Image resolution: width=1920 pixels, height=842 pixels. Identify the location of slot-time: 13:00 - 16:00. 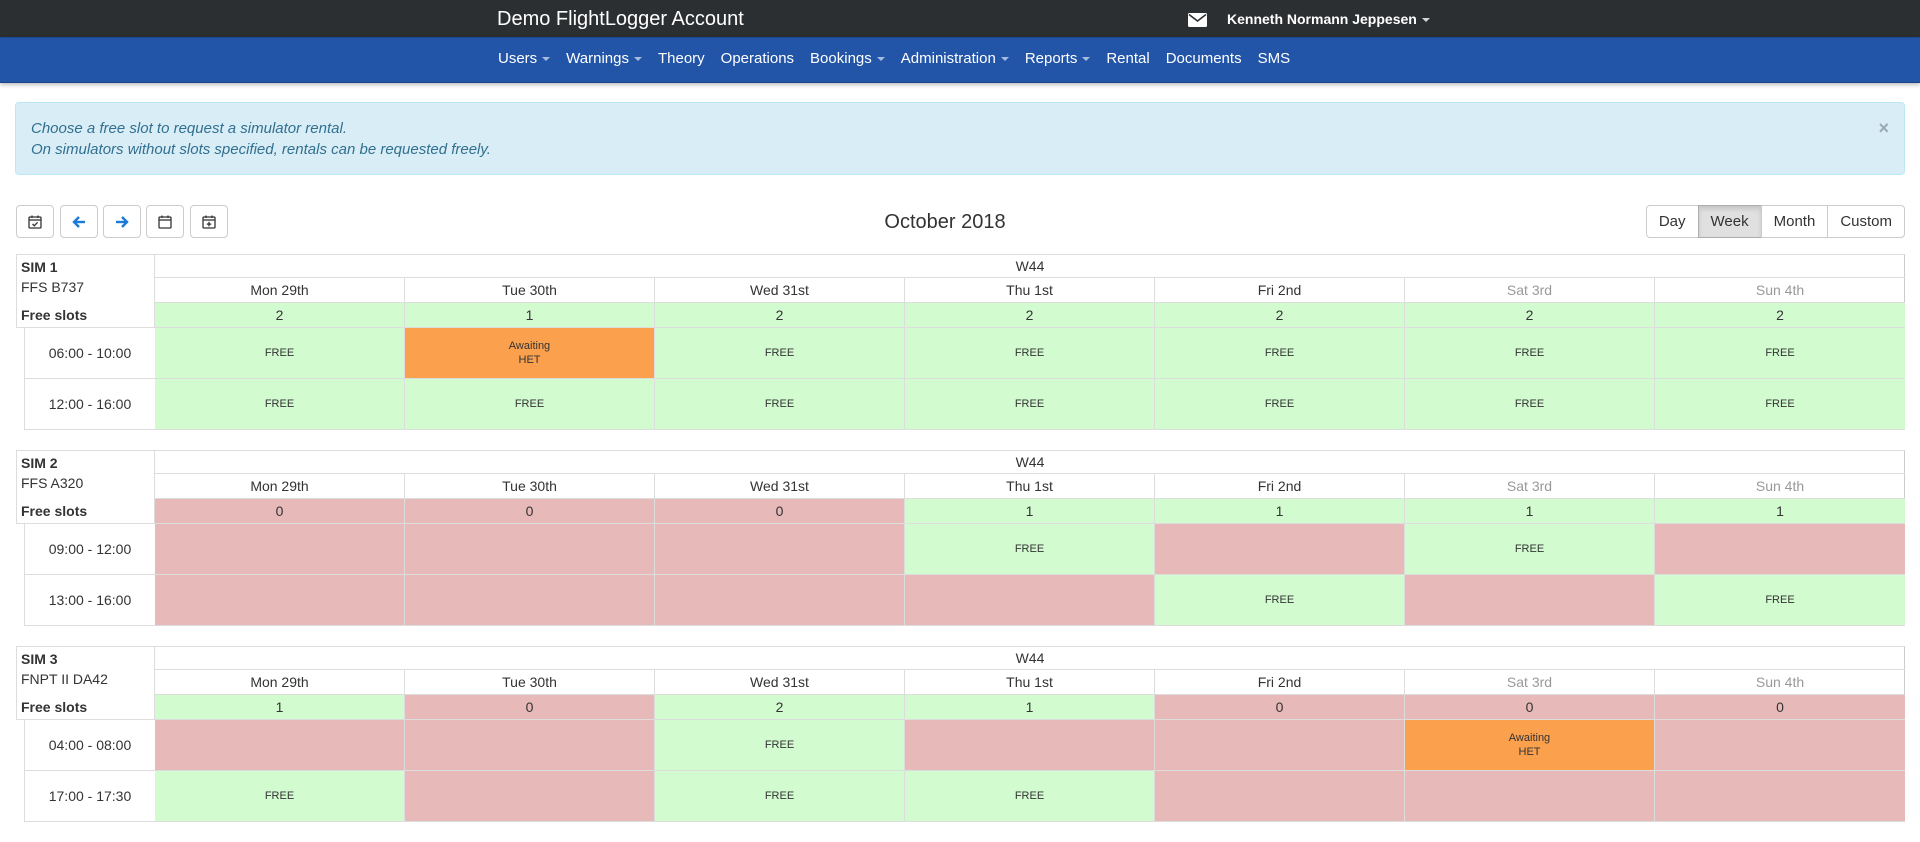
(89, 600).